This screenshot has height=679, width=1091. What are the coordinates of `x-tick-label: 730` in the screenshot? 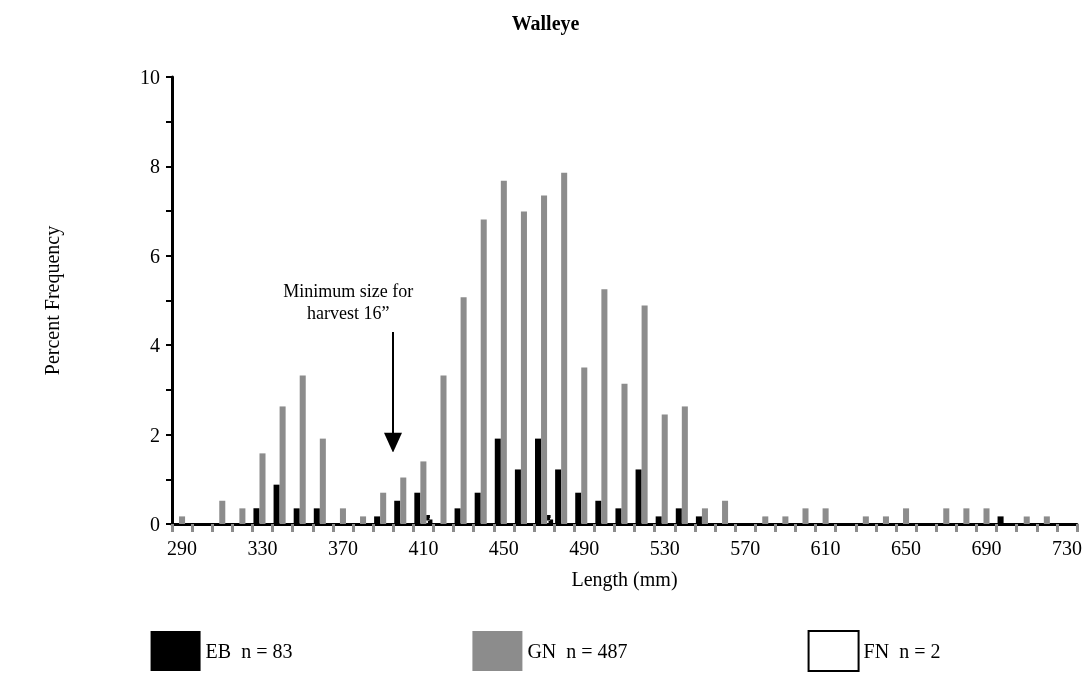 It's located at (1066, 548).